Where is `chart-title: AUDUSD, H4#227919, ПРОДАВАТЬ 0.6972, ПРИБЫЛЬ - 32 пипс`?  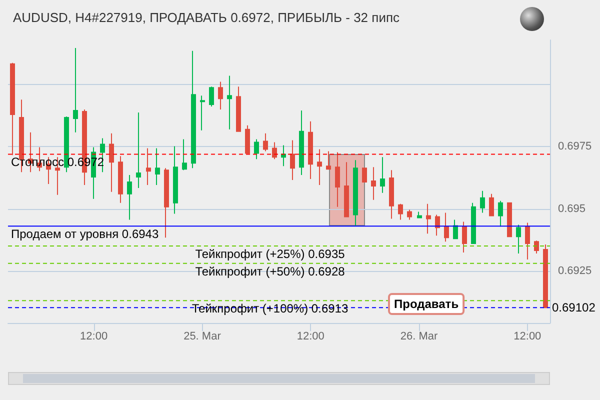
chart-title: AUDUSD, H4#227919, ПРОДАВАТЬ 0.6972, ПРИБЫЛЬ - 32 пипс is located at coordinates (206, 17).